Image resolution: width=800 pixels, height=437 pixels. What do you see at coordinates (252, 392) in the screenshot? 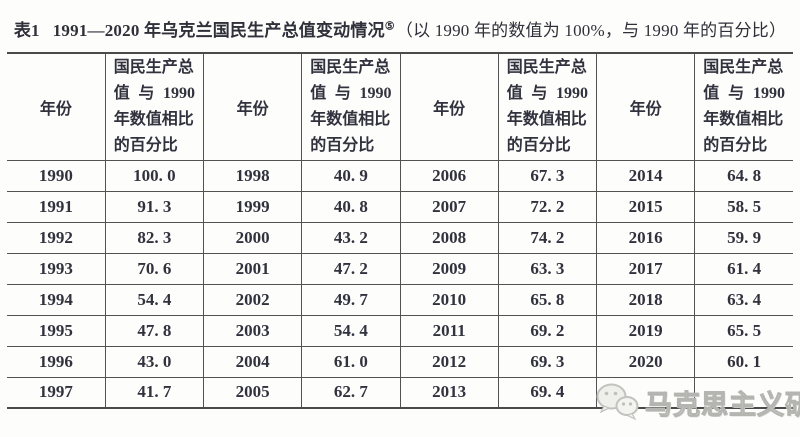
I see `year-cell: 2005` at bounding box center [252, 392].